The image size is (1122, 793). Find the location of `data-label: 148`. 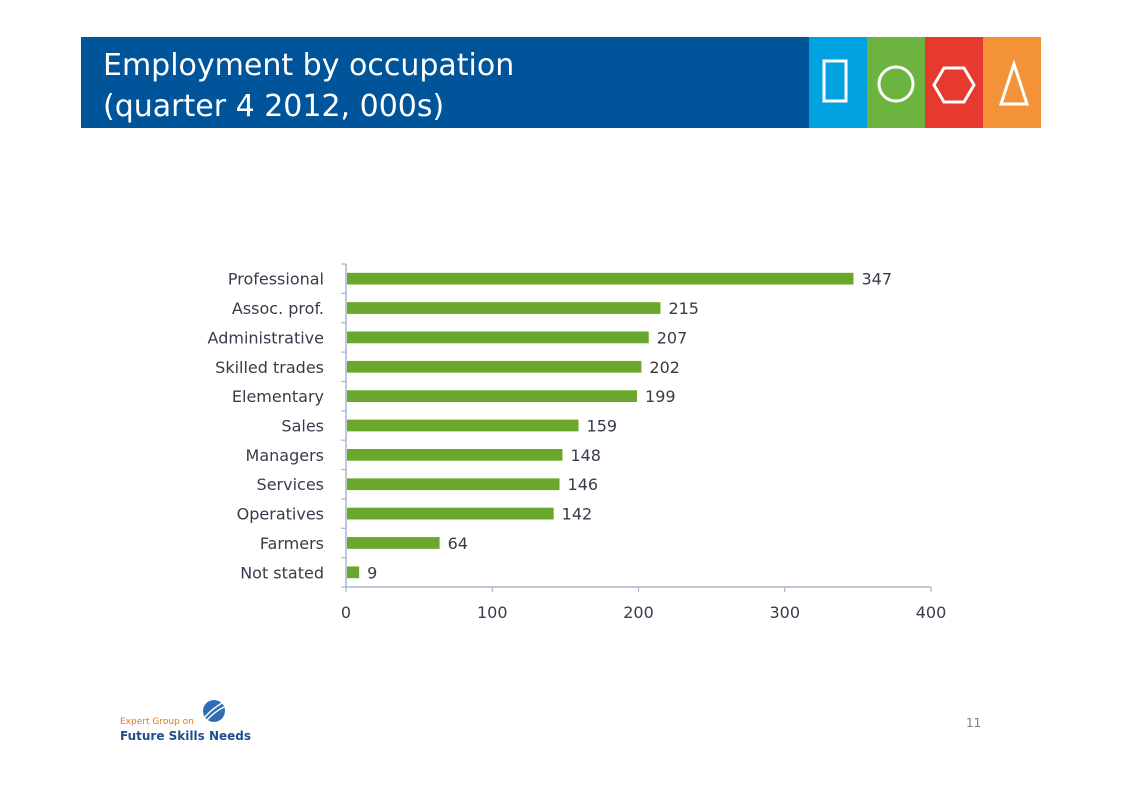

data-label: 148 is located at coordinates (585, 455).